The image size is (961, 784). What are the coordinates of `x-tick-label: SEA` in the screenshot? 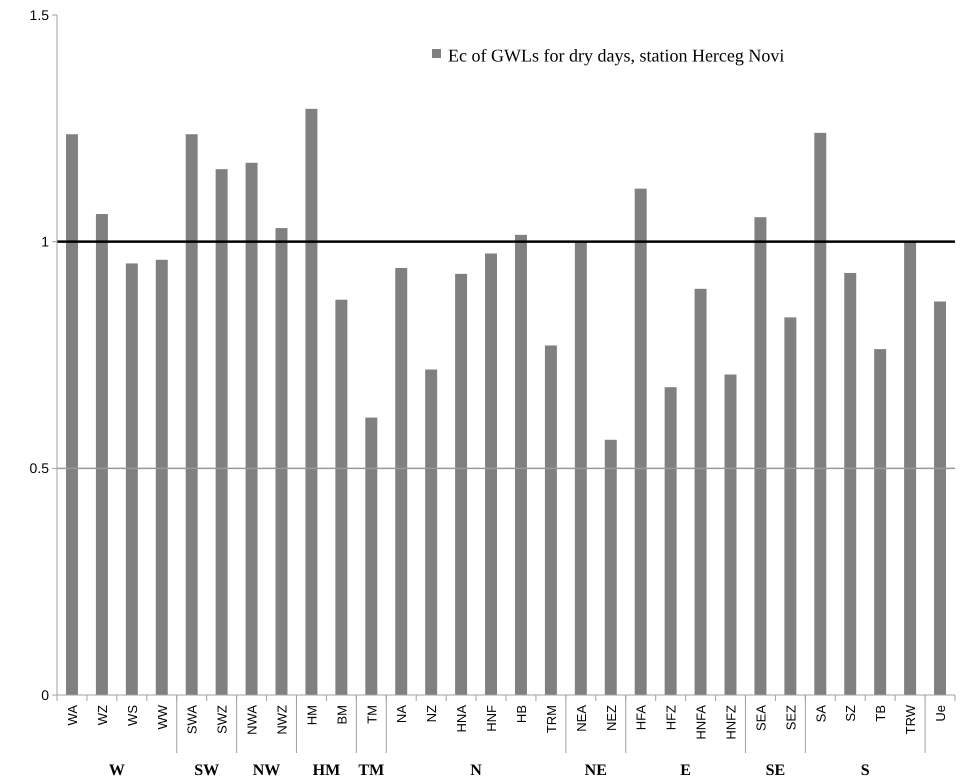 It's located at (760, 718).